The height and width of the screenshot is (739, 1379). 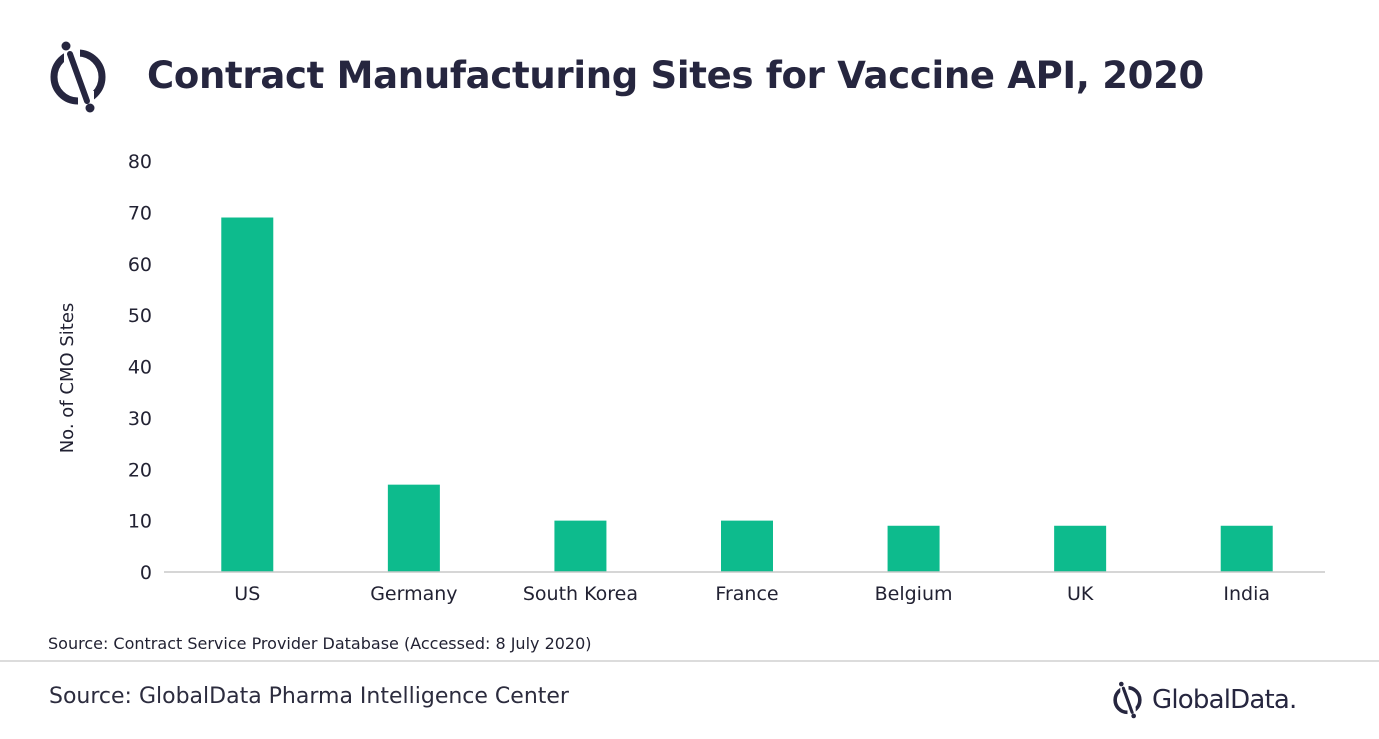 I want to click on bar-germany, so click(x=413, y=528).